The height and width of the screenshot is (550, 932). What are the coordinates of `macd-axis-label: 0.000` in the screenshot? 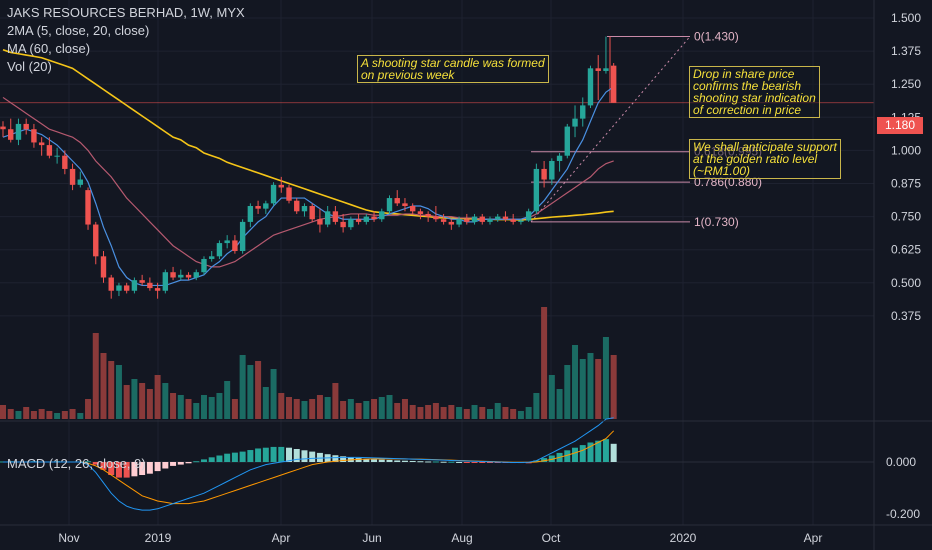 It's located at (901, 462).